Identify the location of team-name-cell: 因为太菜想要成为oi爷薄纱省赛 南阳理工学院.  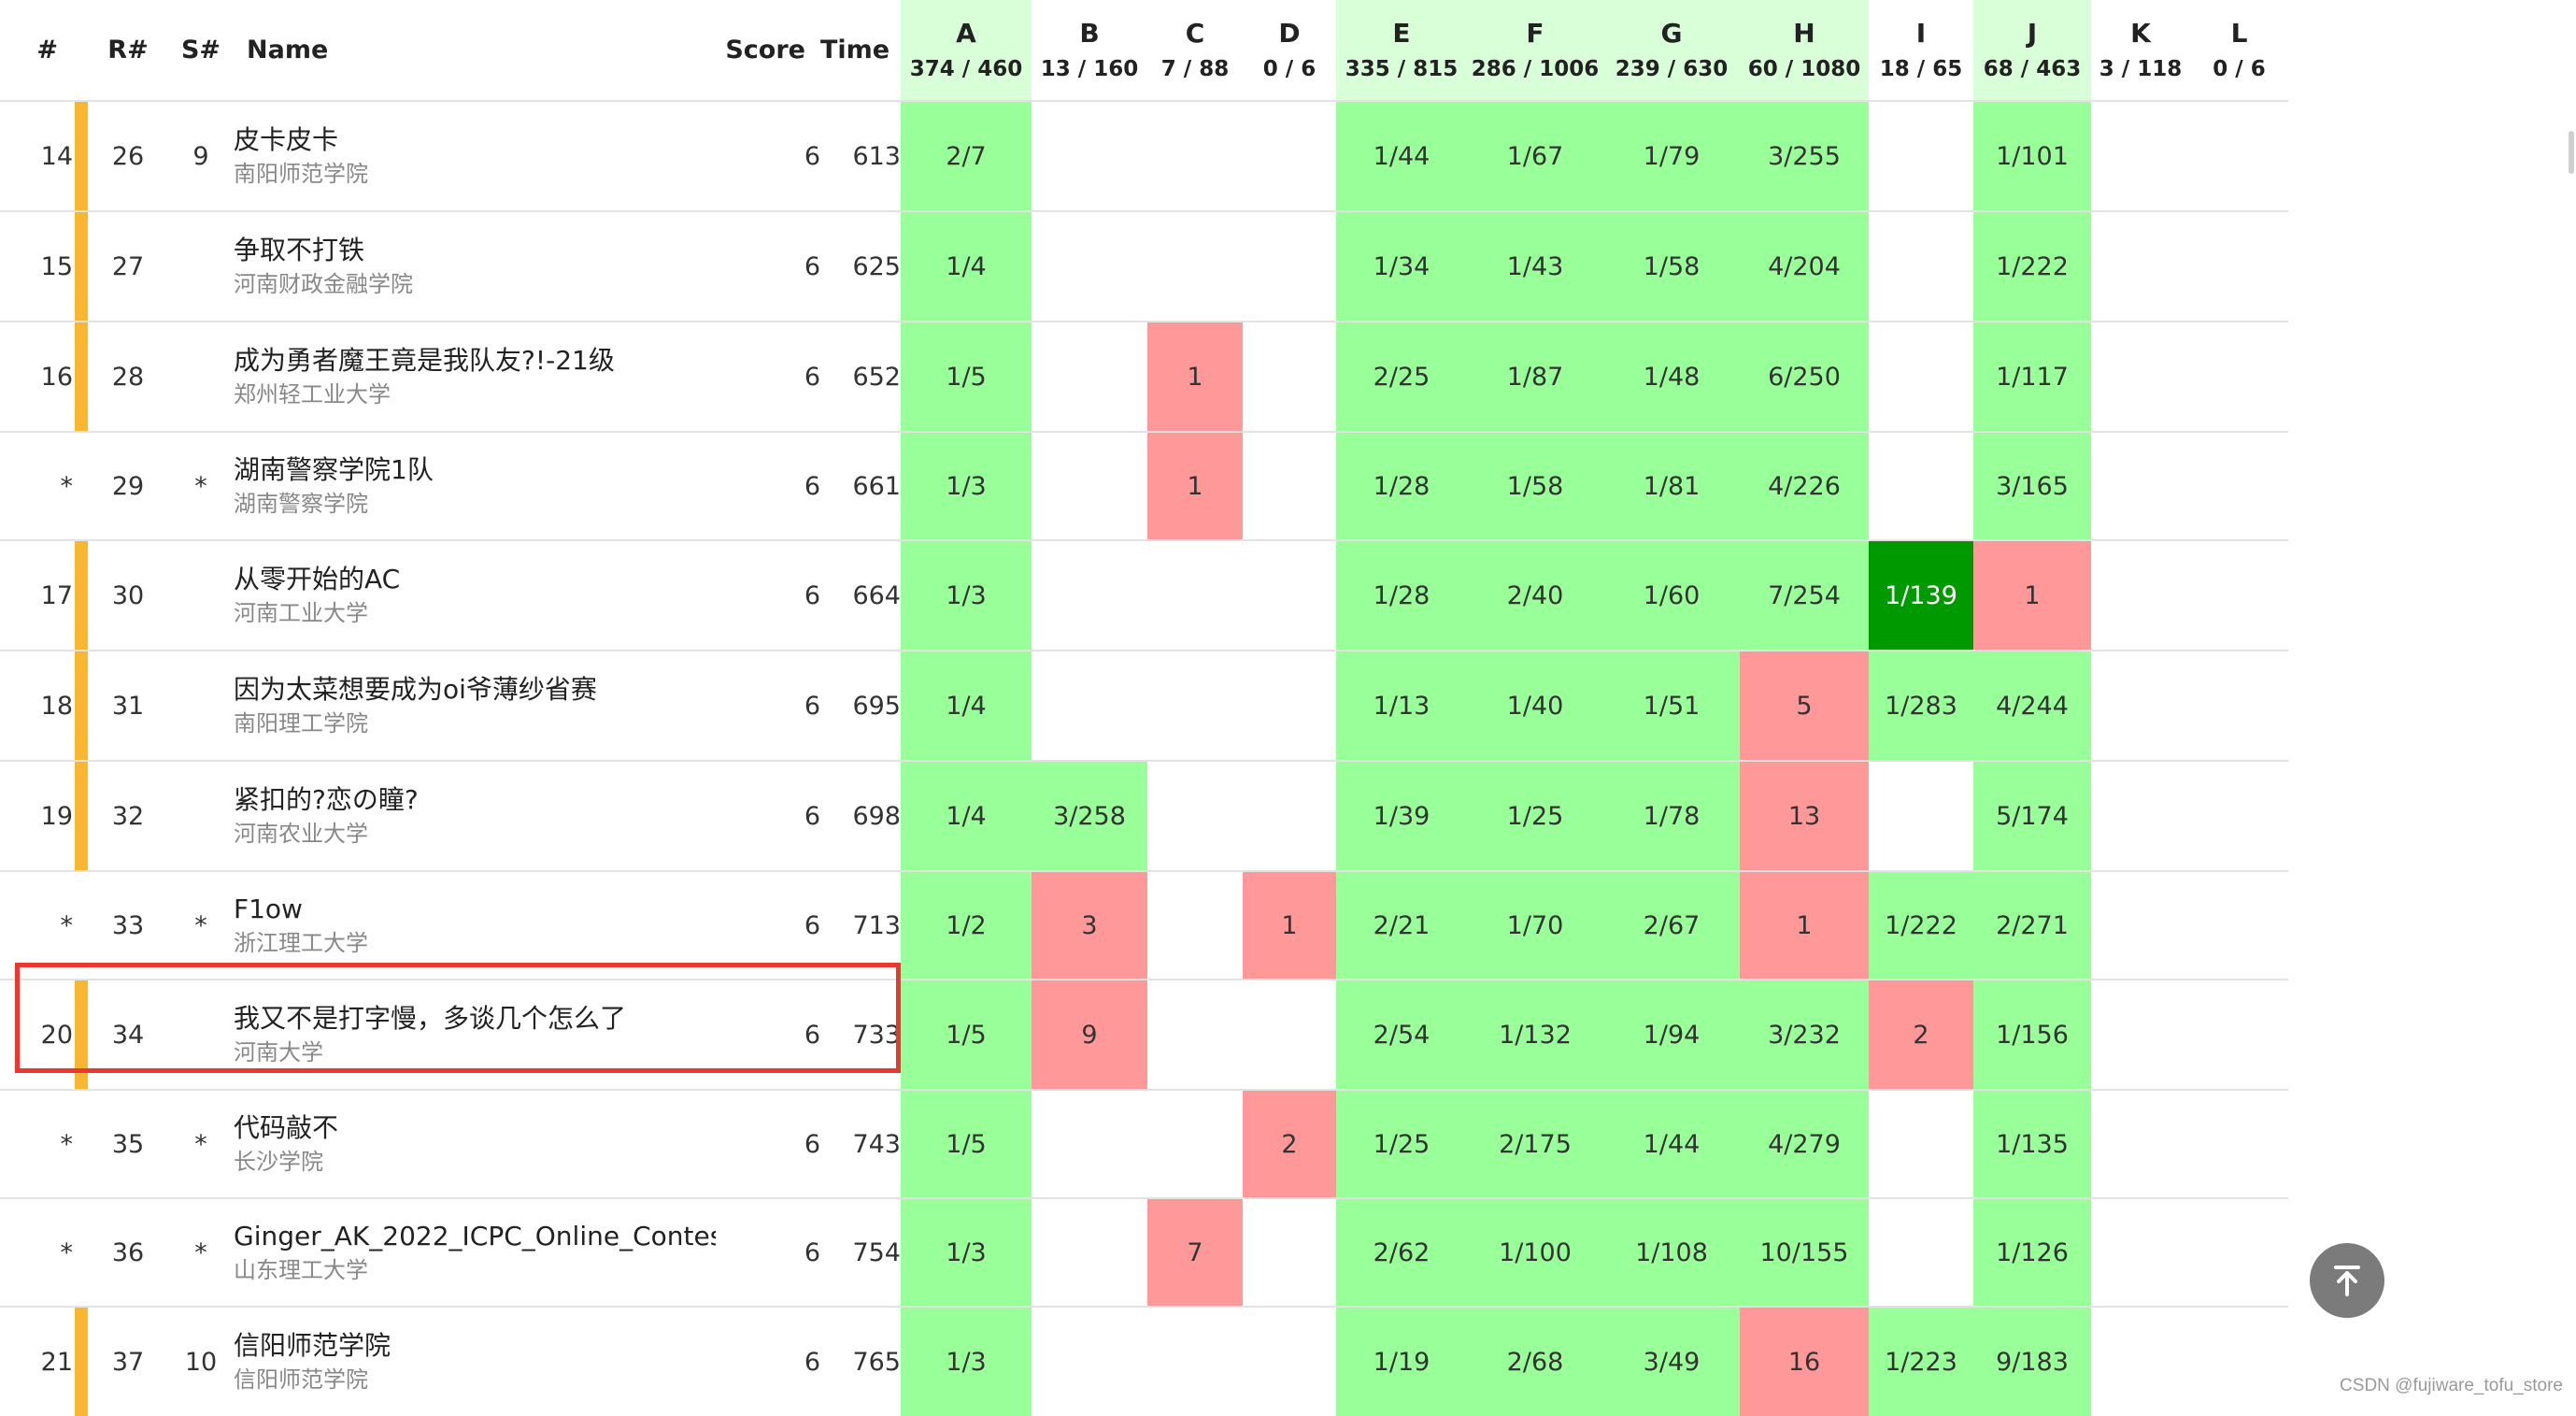
(475, 706).